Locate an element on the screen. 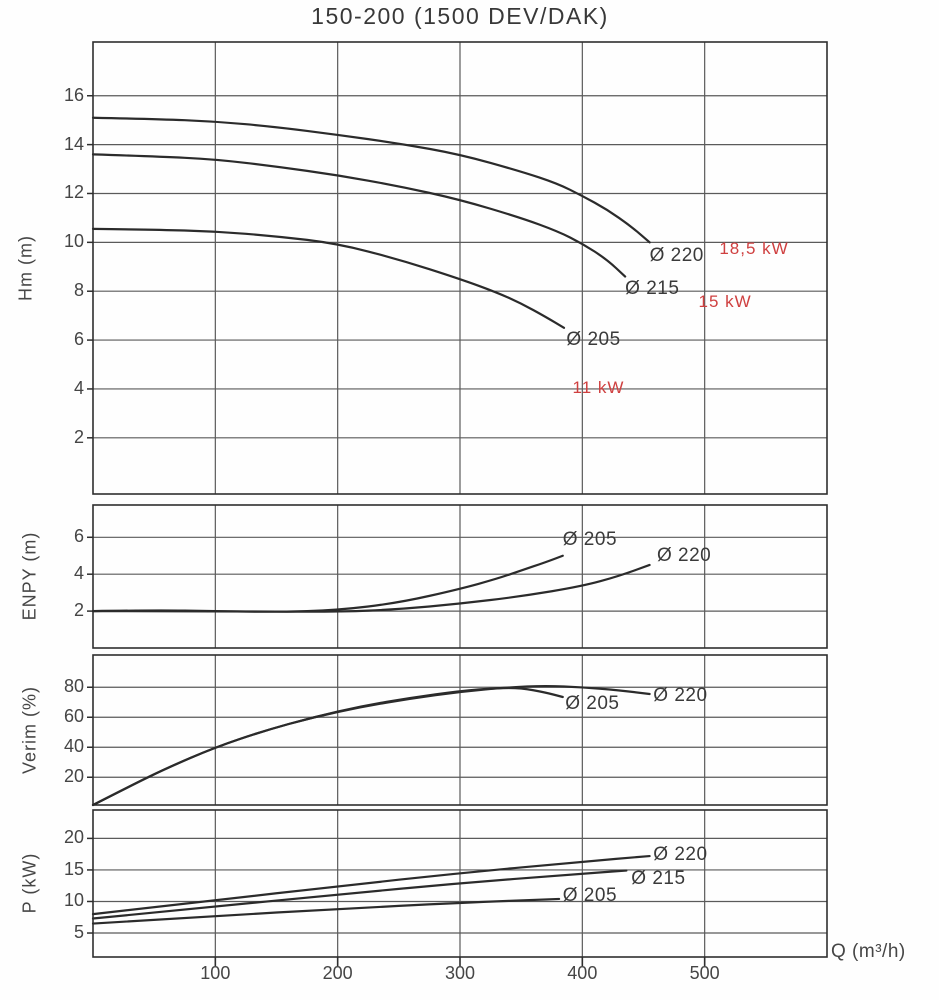 The width and height of the screenshot is (939, 1000). y-tick-label-p: 15 is located at coordinates (73, 868).